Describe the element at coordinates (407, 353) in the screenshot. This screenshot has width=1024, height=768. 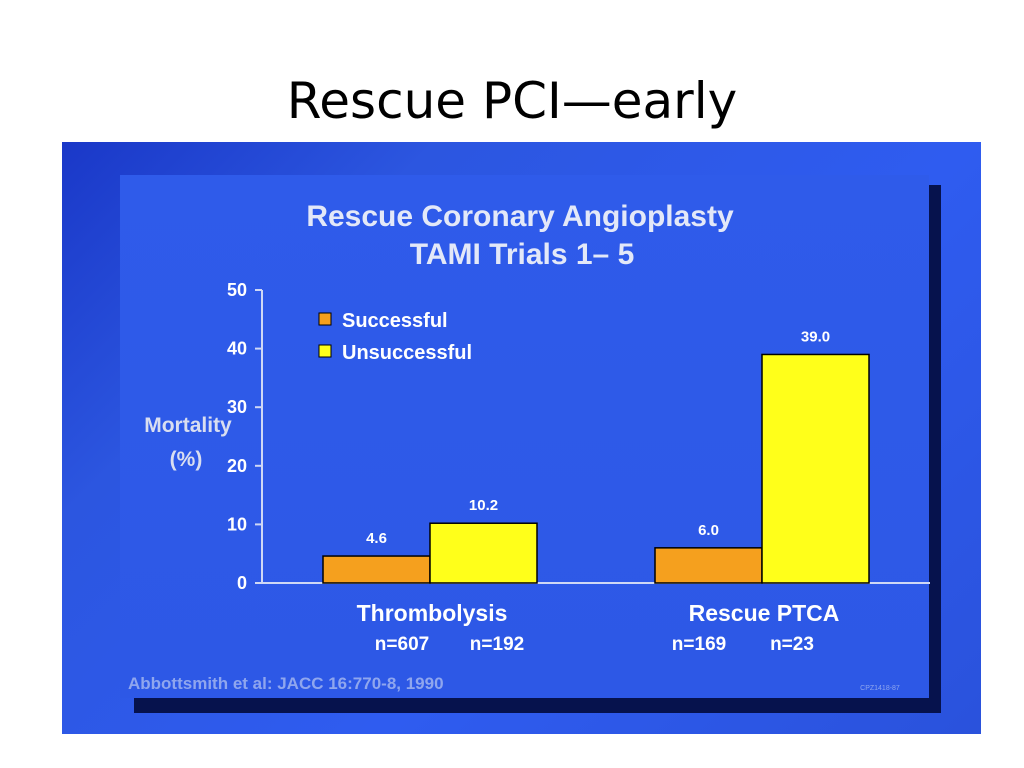
I see `legend-label-unsuccessful: Unsuccessful` at that location.